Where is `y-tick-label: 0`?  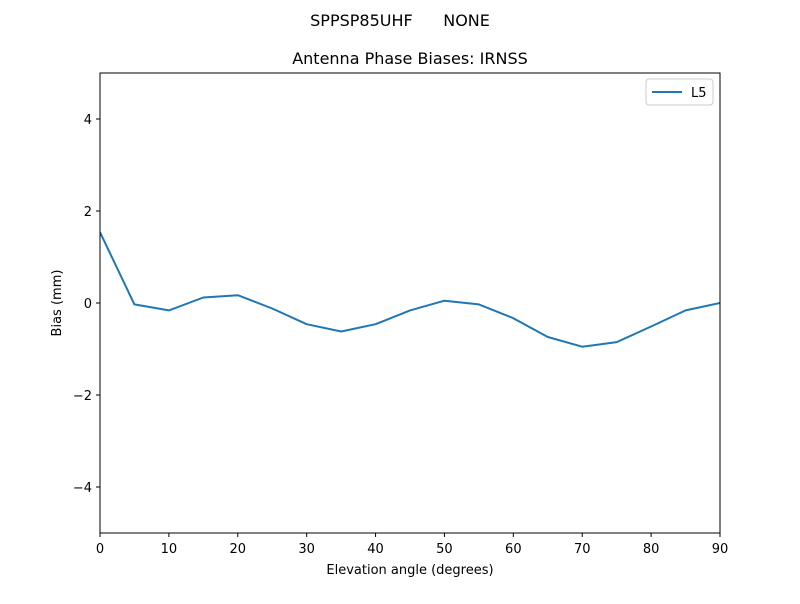
y-tick-label: 0 is located at coordinates (88, 304).